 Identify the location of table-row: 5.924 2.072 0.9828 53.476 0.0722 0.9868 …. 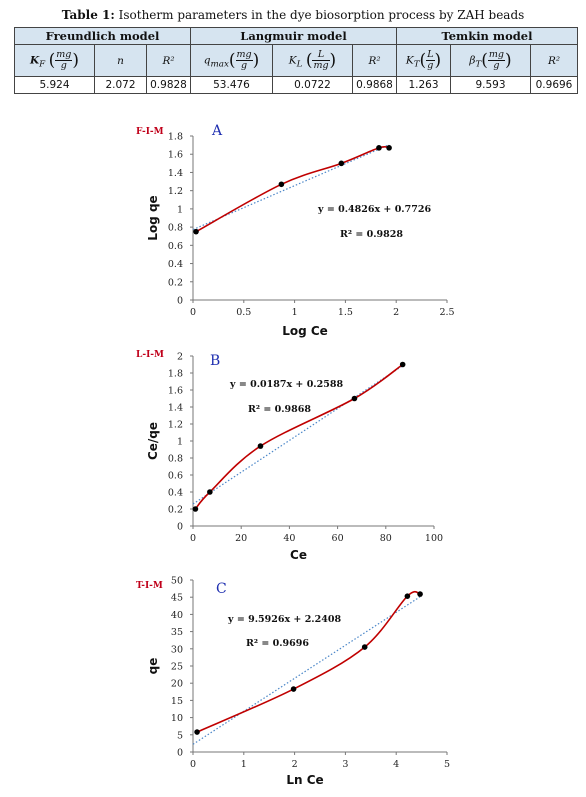
(296, 85).